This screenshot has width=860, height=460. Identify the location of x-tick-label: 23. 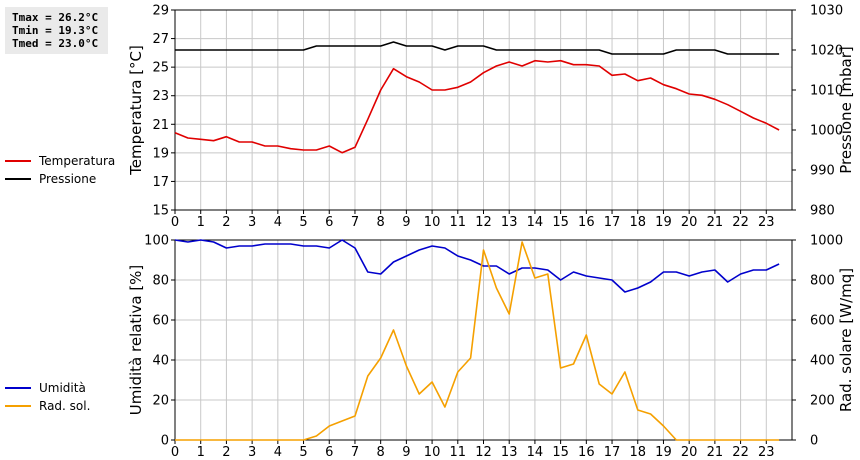
(766, 222).